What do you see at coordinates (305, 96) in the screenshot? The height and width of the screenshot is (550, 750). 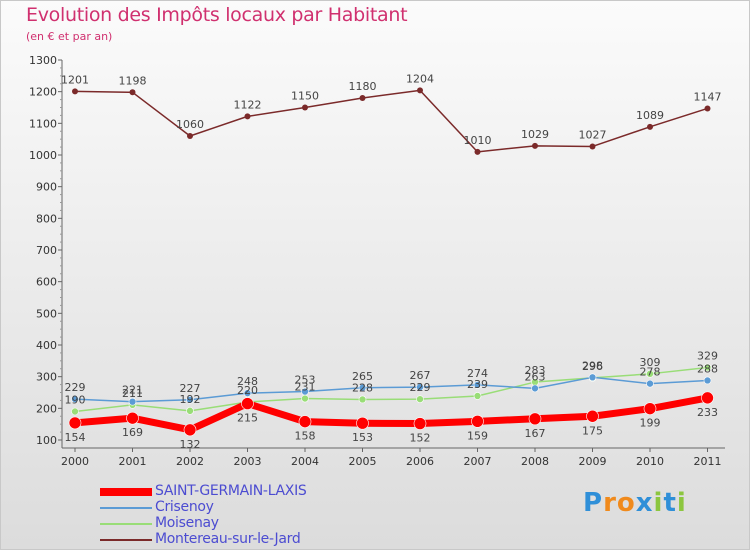 I see `data-label: 1150` at bounding box center [305, 96].